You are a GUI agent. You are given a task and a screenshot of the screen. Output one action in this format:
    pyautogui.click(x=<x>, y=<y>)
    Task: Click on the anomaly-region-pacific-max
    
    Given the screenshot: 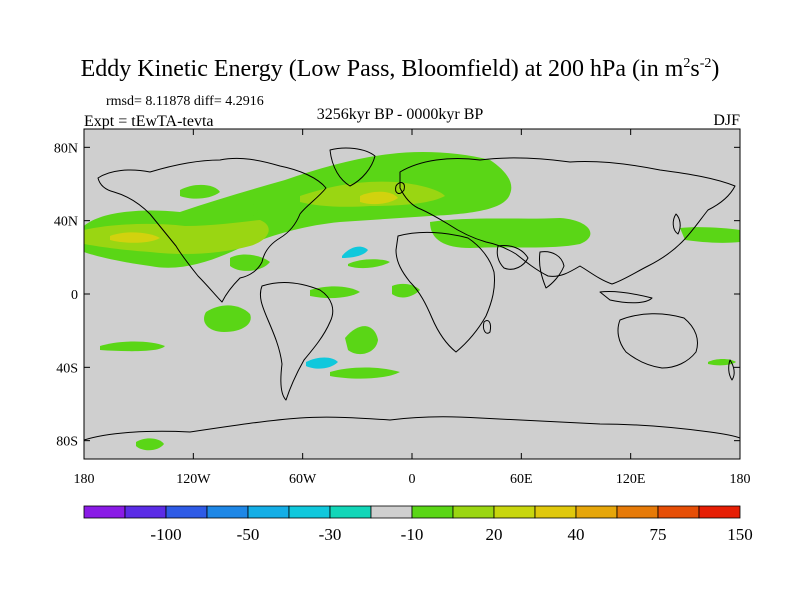 What is the action you would take?
    pyautogui.click(x=135, y=237)
    